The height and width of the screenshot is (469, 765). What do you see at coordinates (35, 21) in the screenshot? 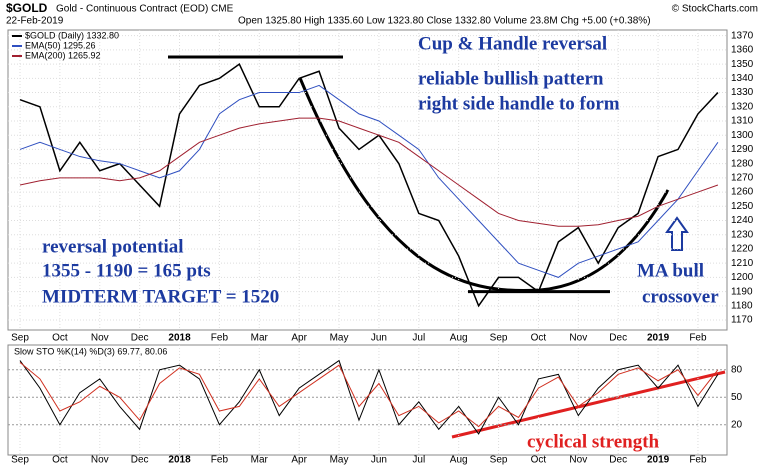
I see `date: 22-Feb-2019` at bounding box center [35, 21].